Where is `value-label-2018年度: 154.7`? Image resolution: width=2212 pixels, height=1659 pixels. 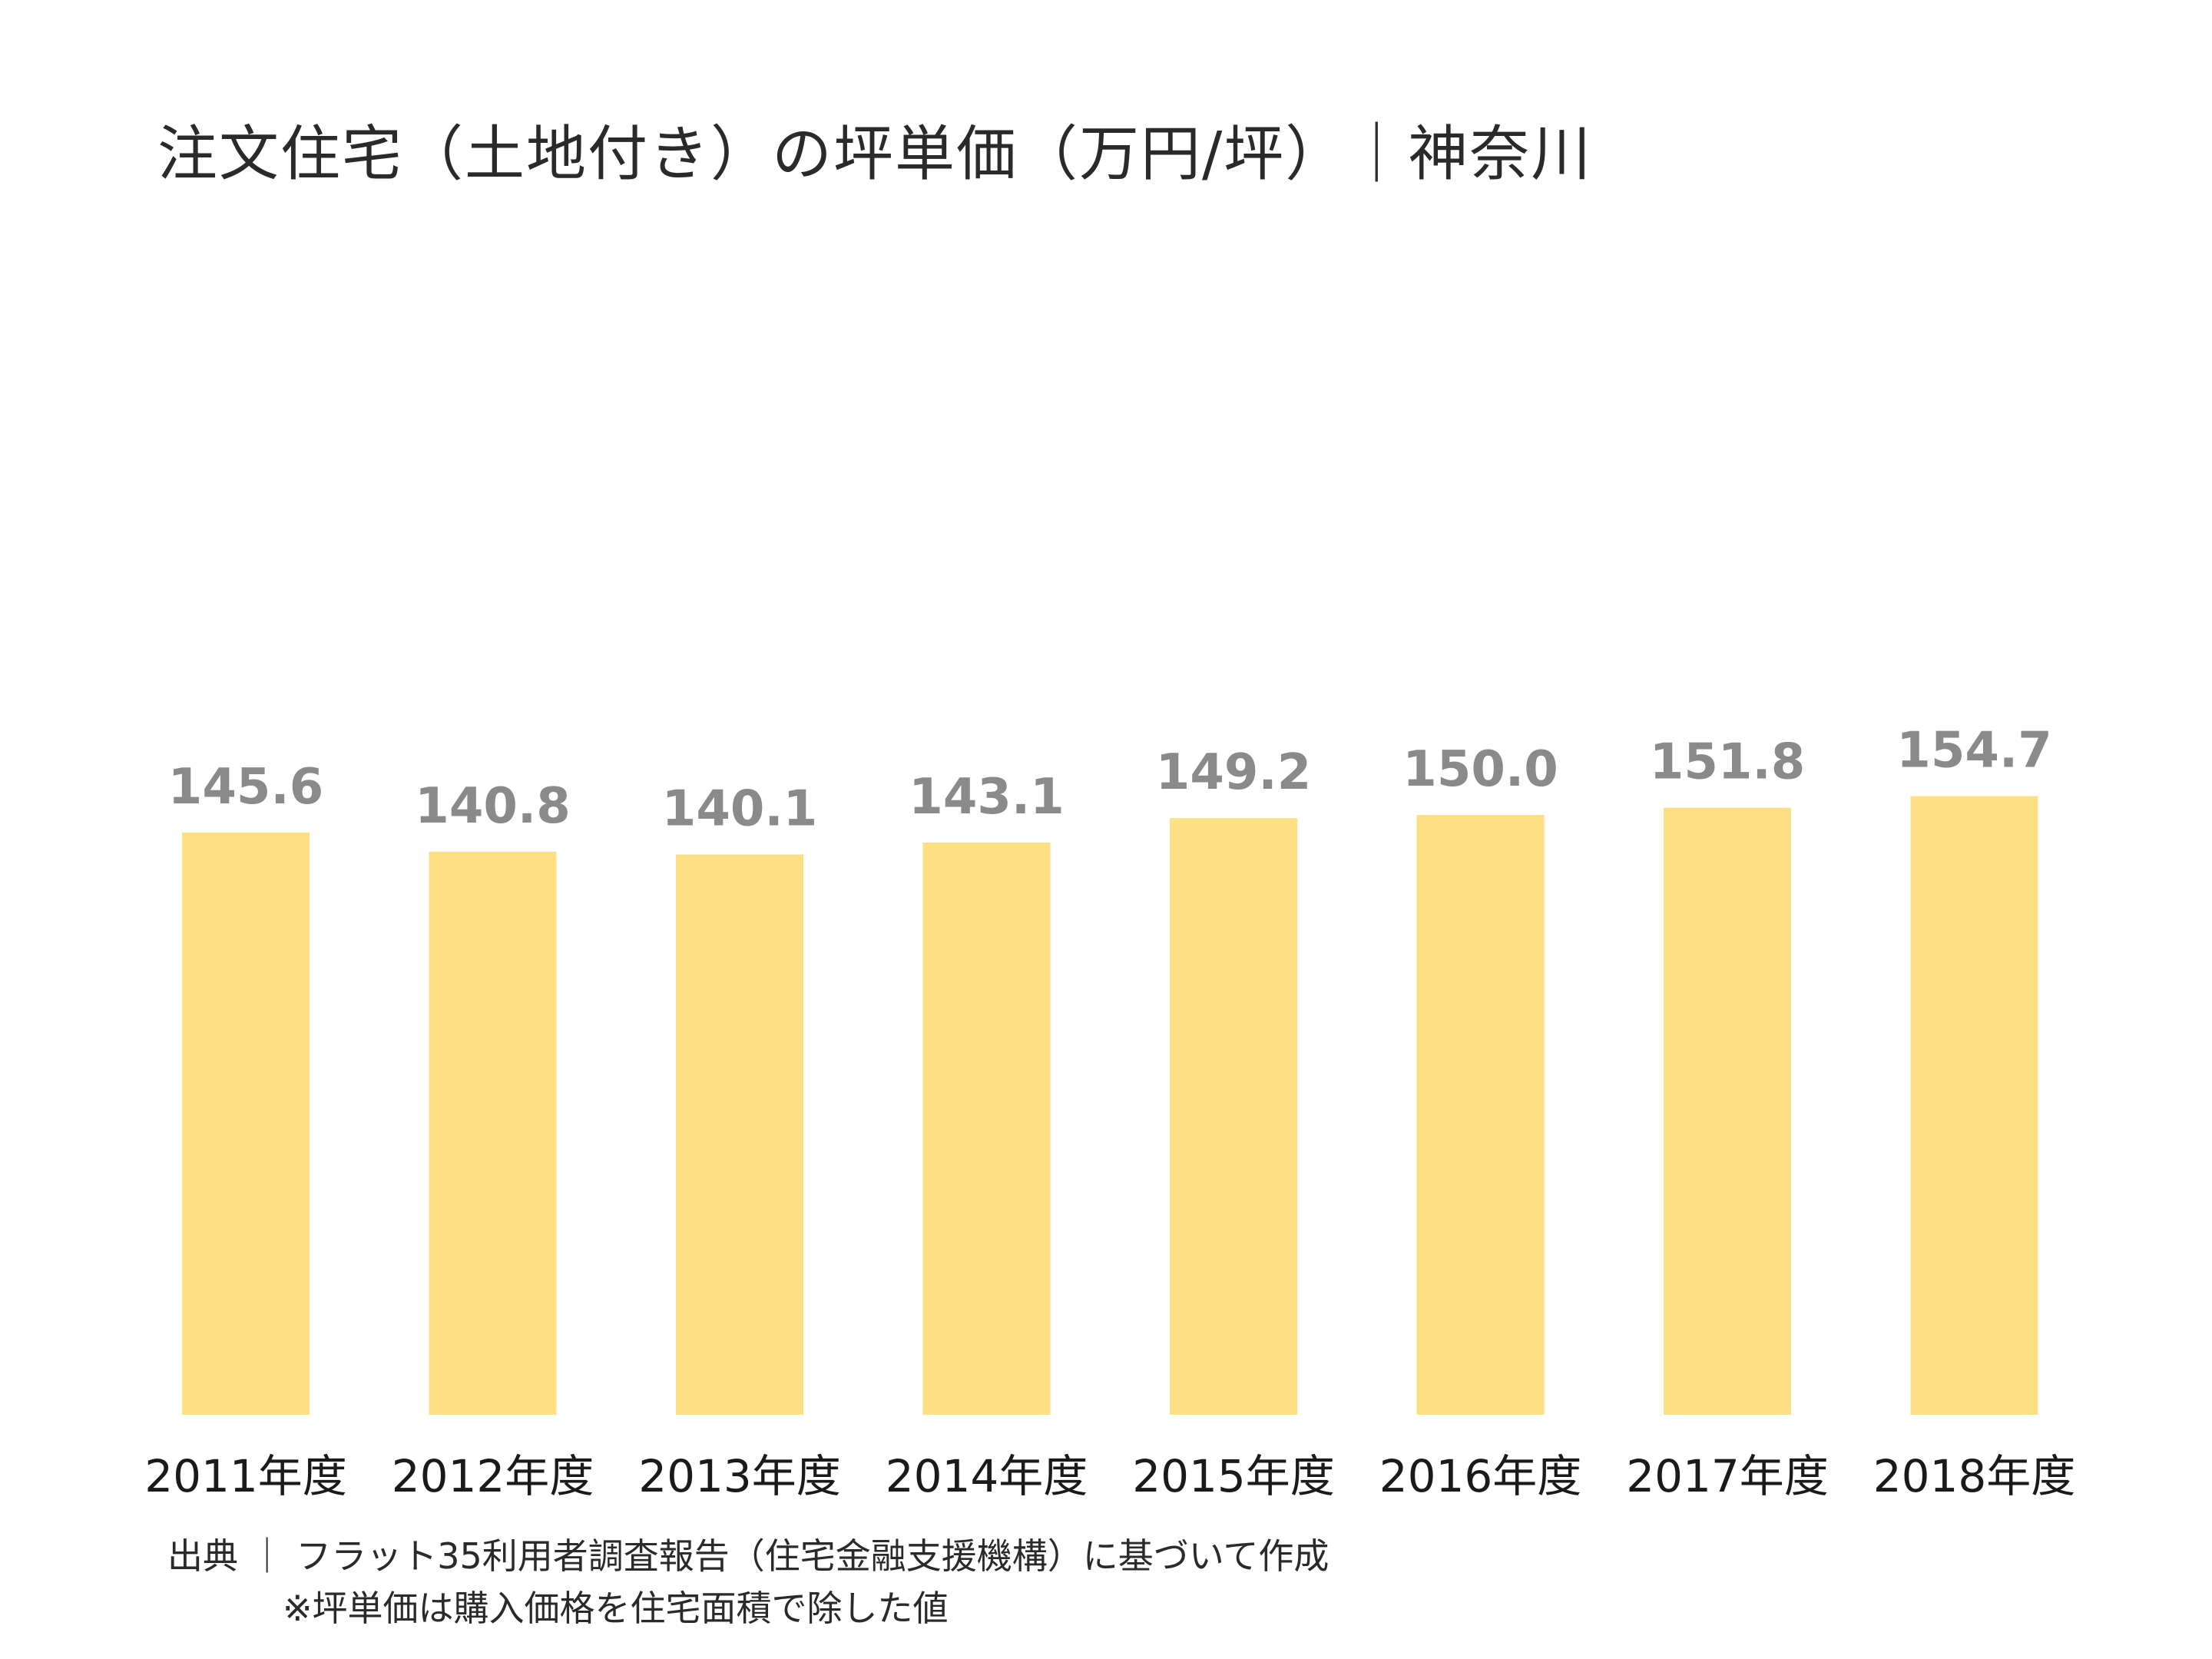
value-label-2018年度: 154.7 is located at coordinates (1974, 751).